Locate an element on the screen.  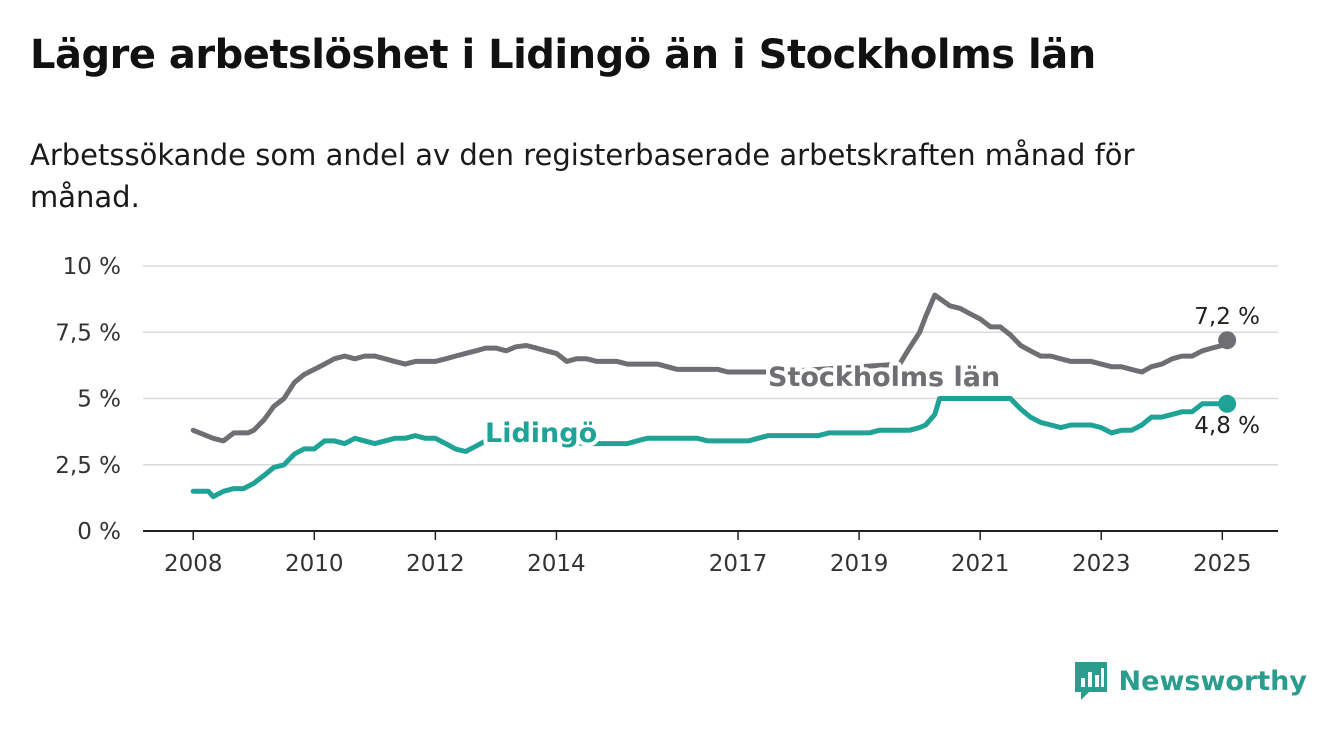
x-tick-label: 2012 is located at coordinates (435, 564).